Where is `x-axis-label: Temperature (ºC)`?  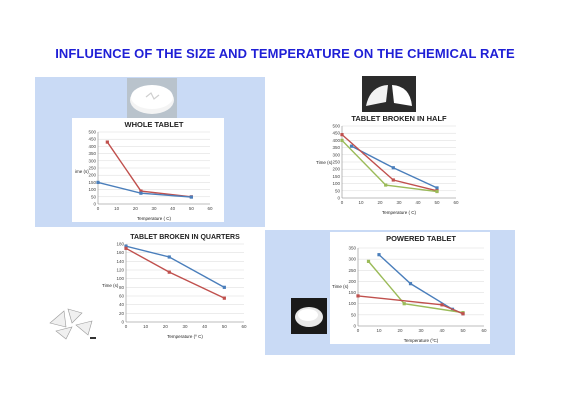
x-axis-label: Temperature (ºC) is located at coordinates (421, 340).